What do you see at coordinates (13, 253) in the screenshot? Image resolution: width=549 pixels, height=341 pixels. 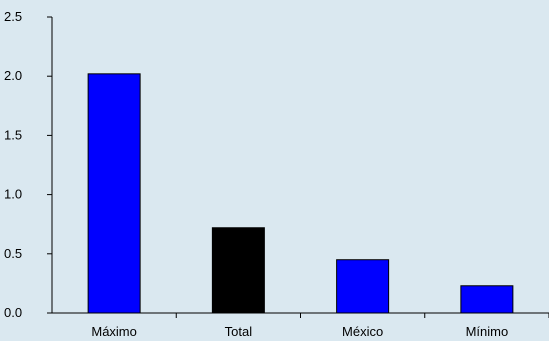 I see `y-tick-label: 0.5` at bounding box center [13, 253].